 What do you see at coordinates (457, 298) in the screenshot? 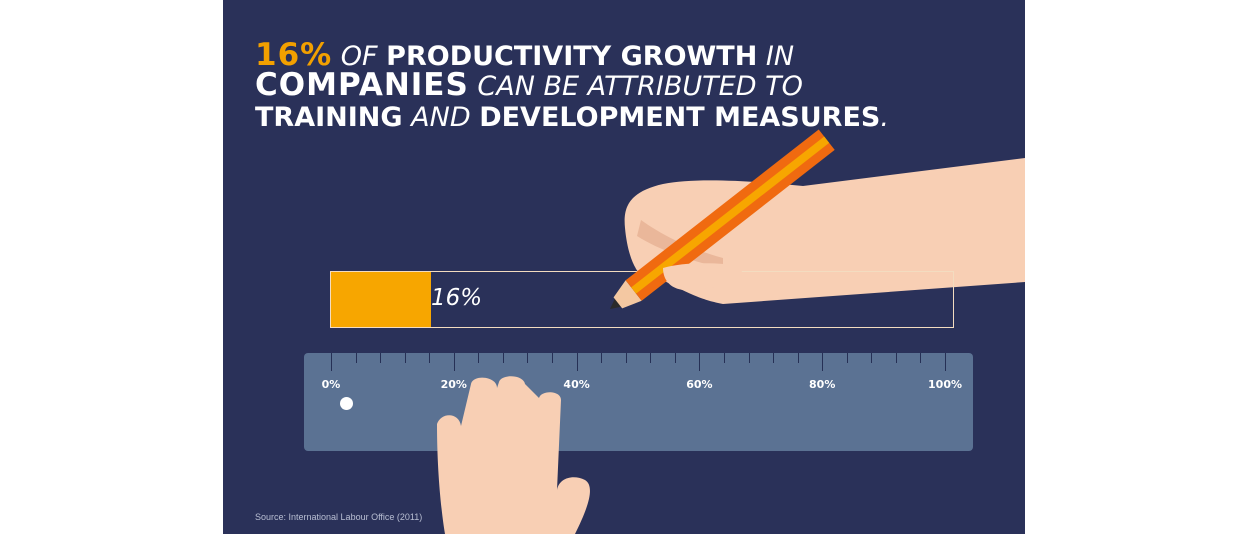
I see `progress-bar-value-label: 16%` at bounding box center [457, 298].